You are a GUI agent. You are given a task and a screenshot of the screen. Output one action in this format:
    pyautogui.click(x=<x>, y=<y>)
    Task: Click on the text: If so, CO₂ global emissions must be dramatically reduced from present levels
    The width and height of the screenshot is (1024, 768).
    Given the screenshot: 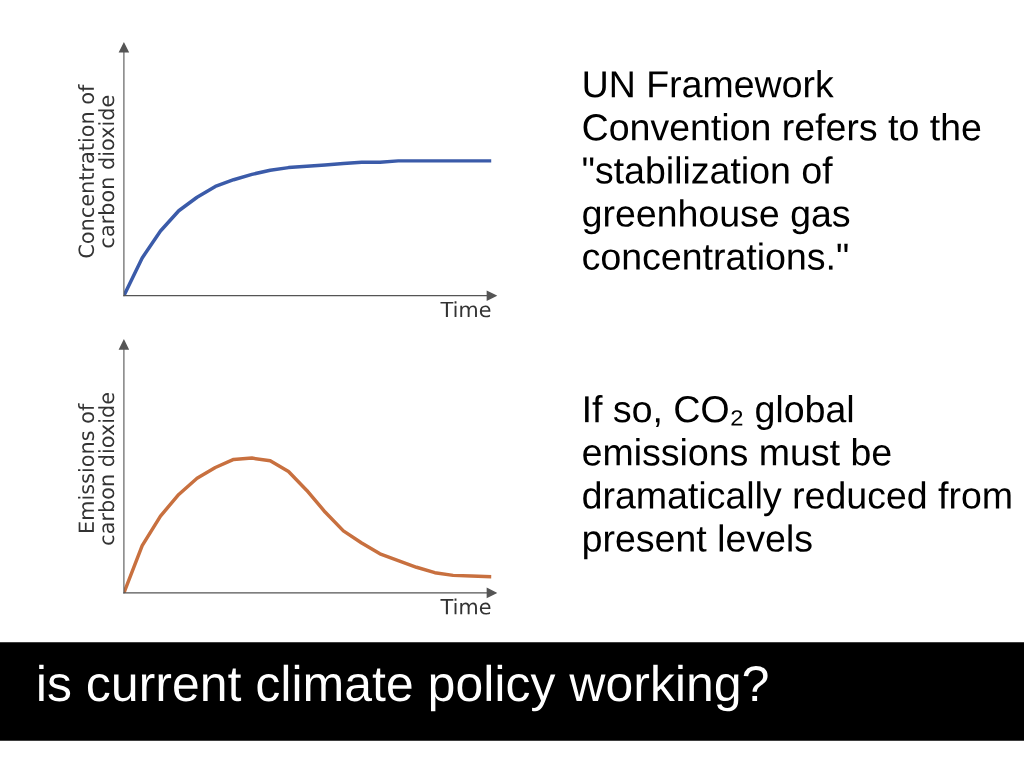 What is the action you would take?
    pyautogui.click(x=797, y=477)
    